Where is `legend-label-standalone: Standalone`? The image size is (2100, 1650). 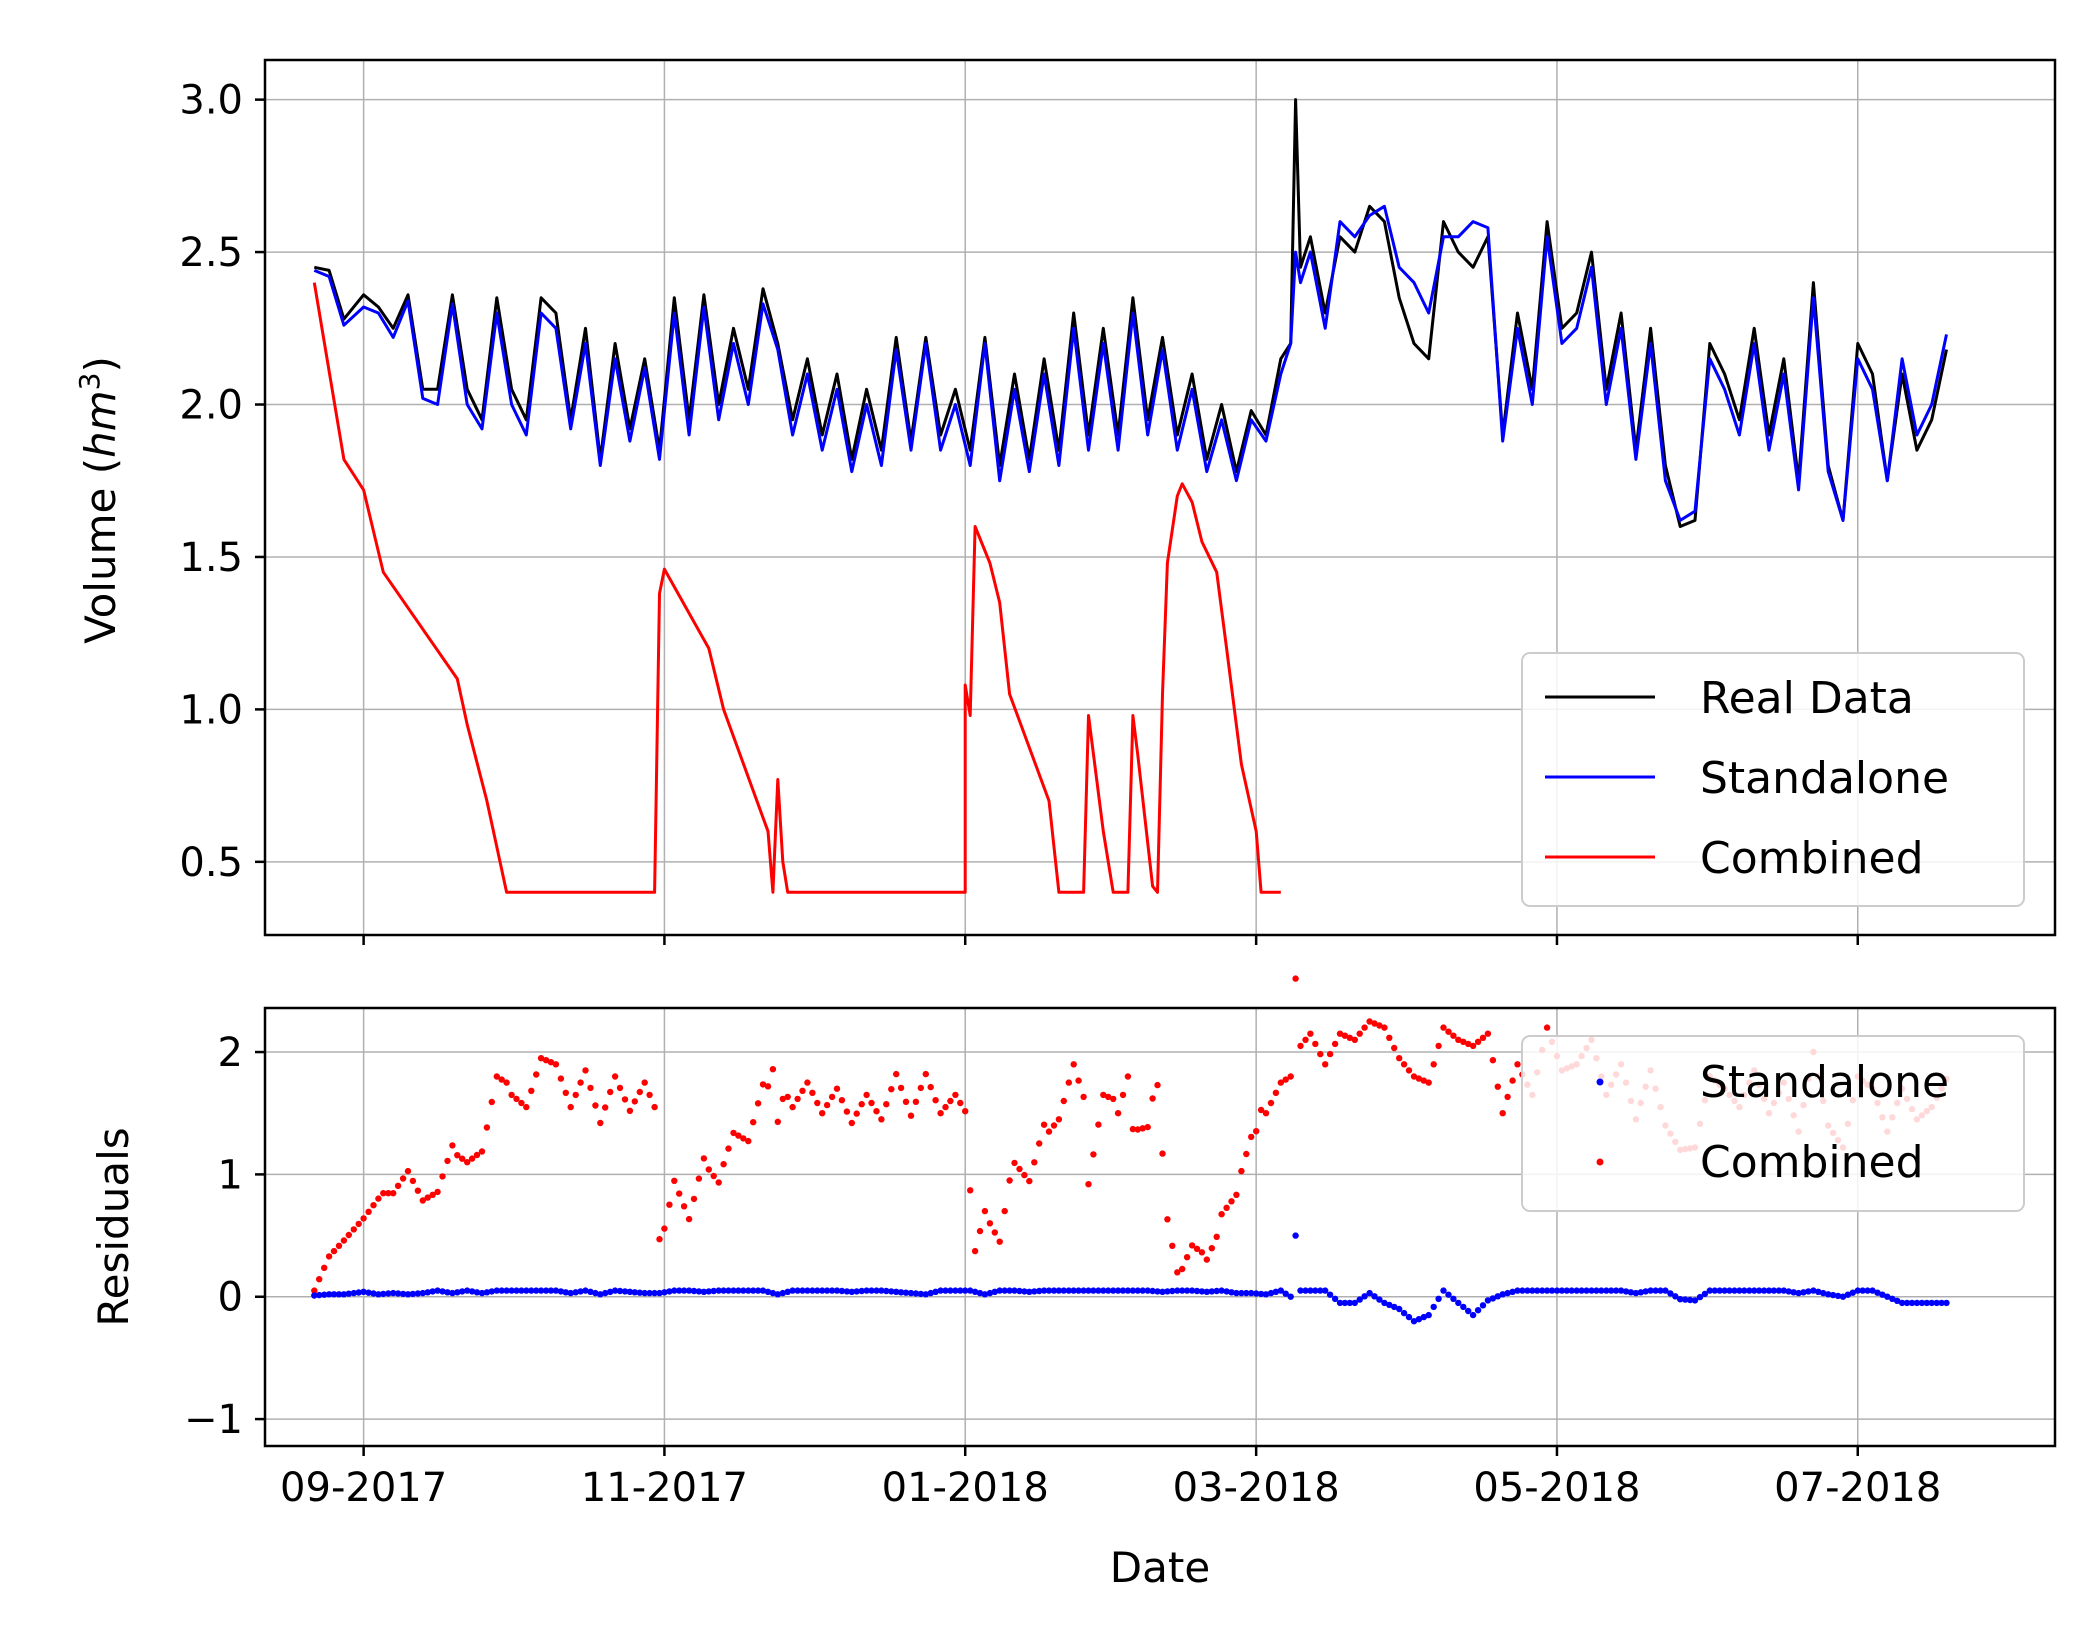 legend-label-standalone: Standalone is located at coordinates (1824, 778).